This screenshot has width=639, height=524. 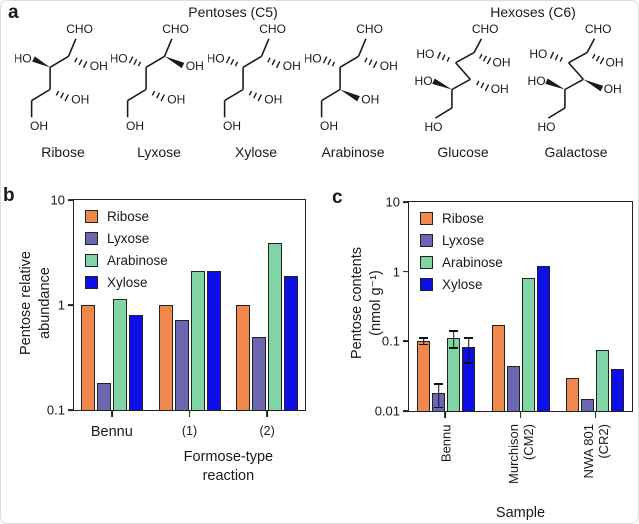 I want to click on legend-item-arabinose: Arabinose, so click(x=461, y=262).